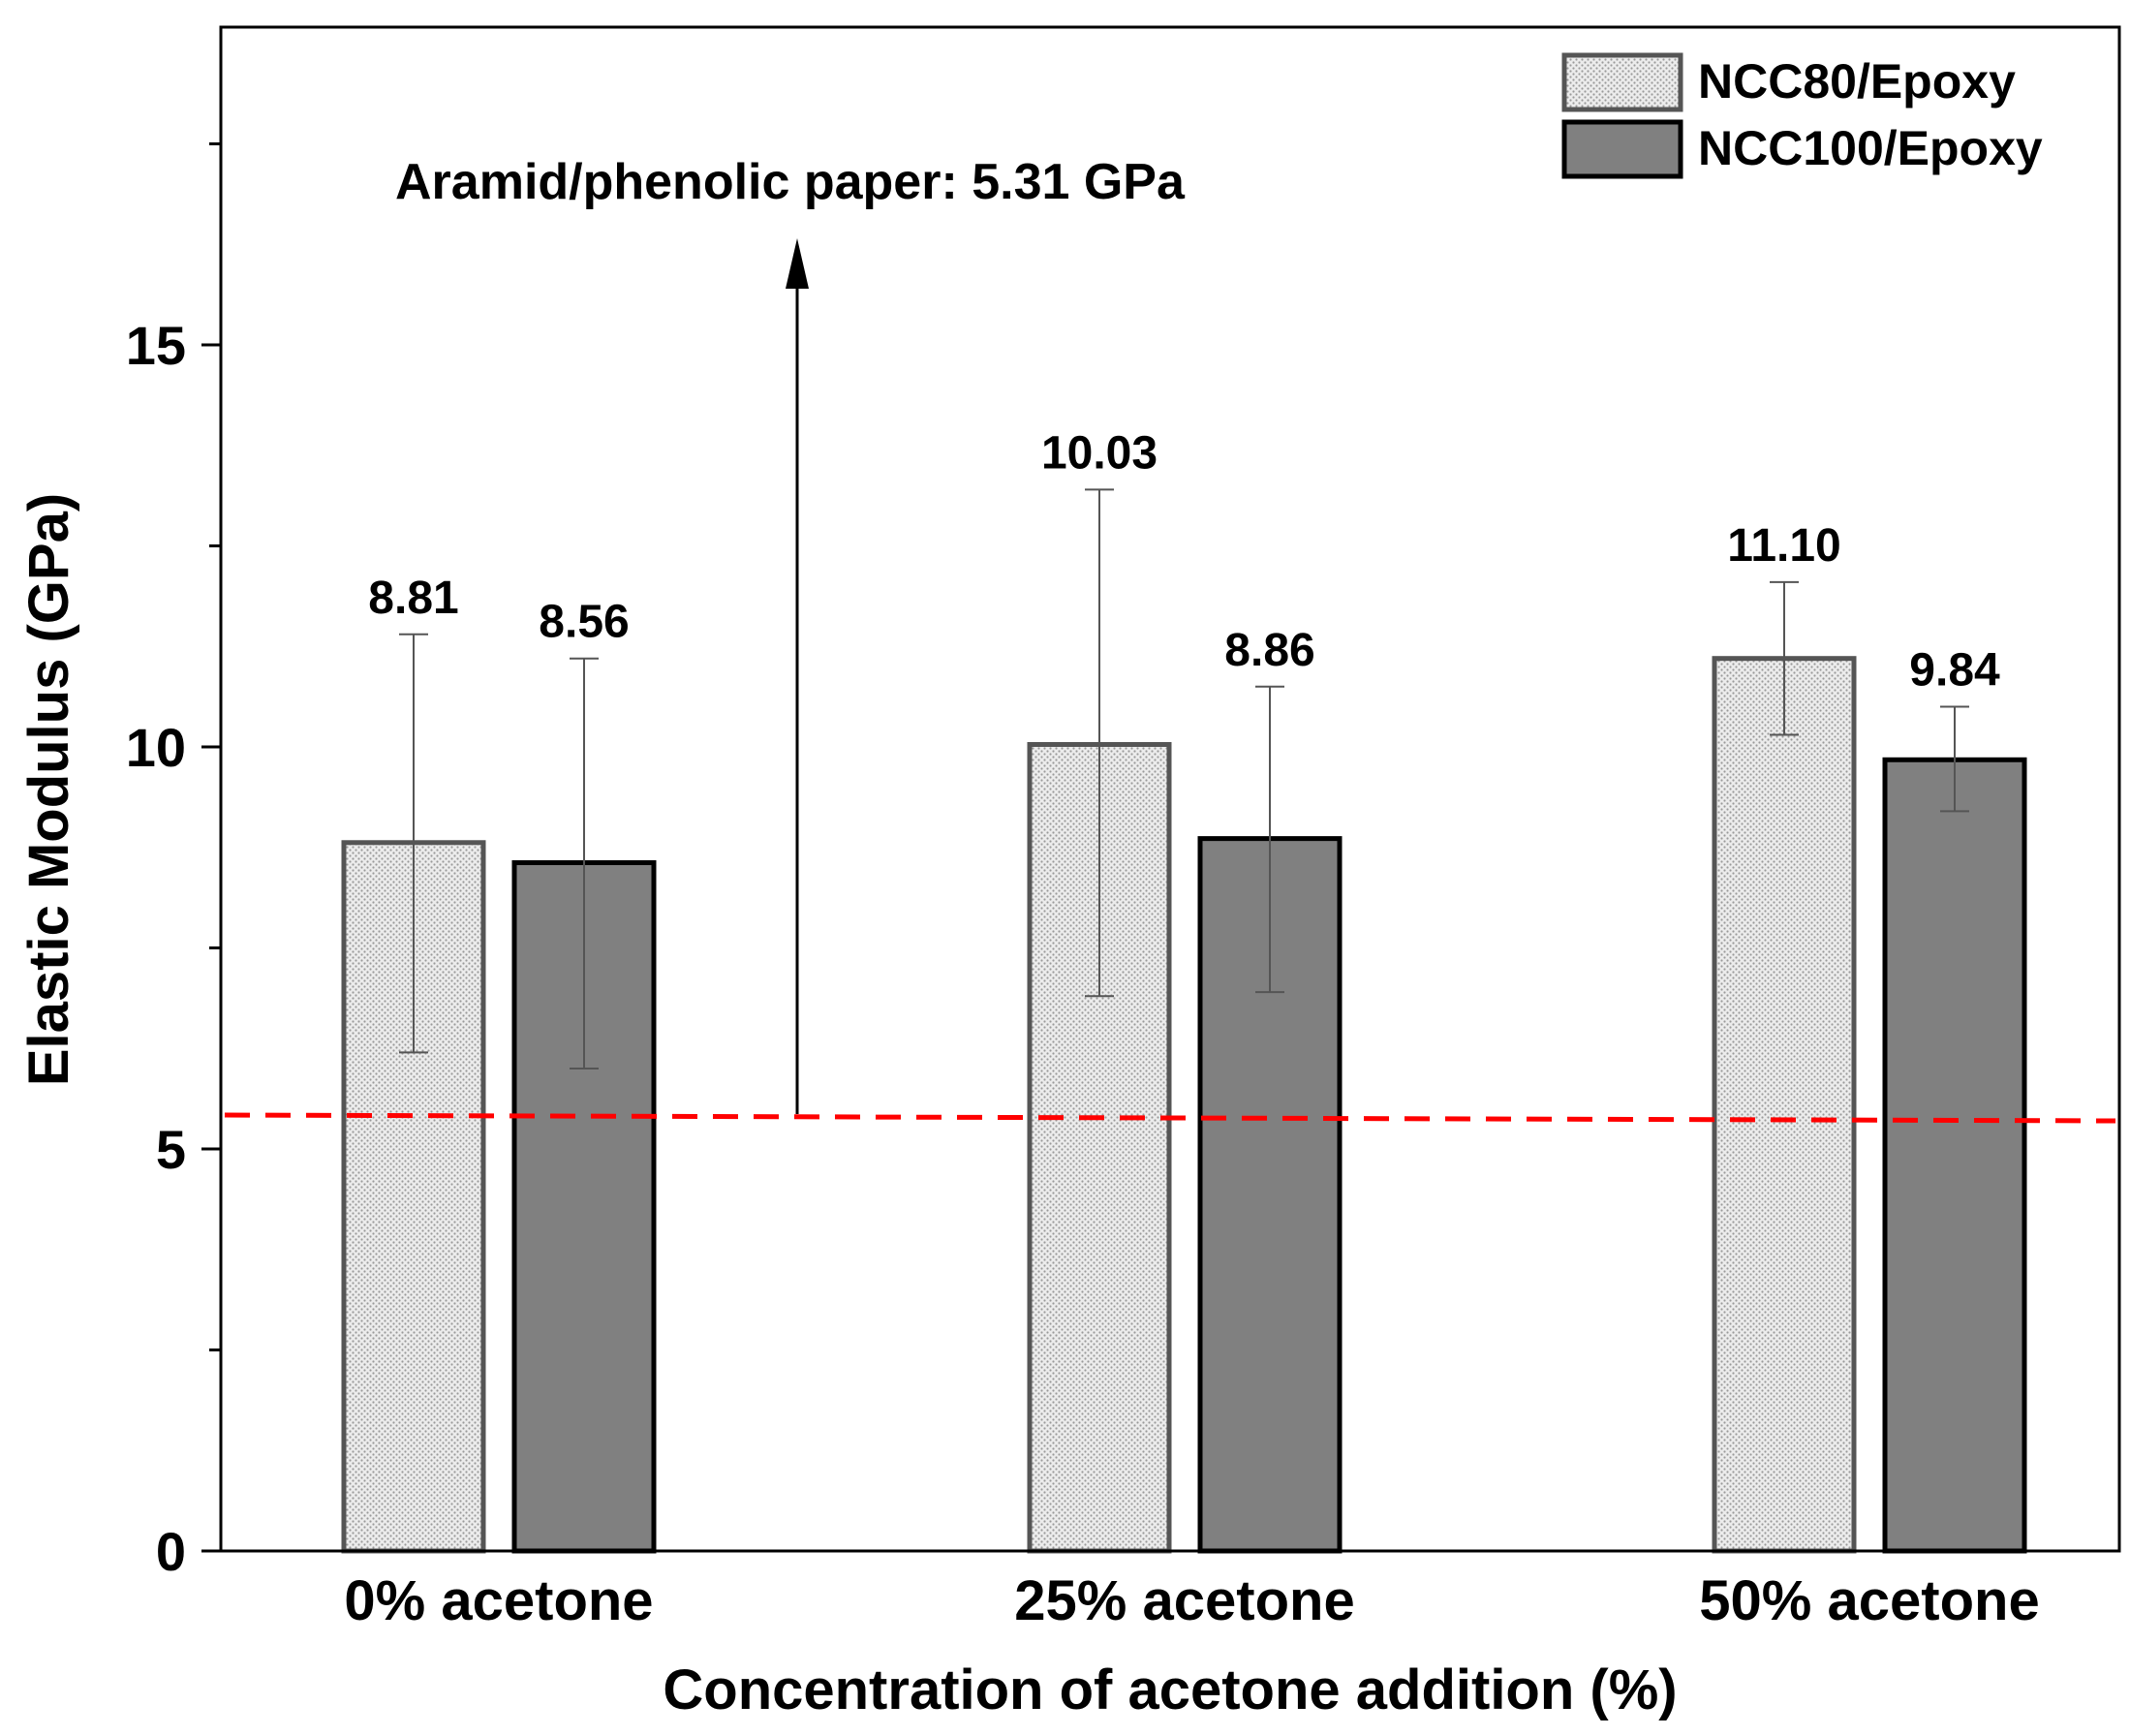 Image resolution: width=2130 pixels, height=1736 pixels. What do you see at coordinates (1184, 1600) in the screenshot?
I see `x-tick-label: 25% acetone` at bounding box center [1184, 1600].